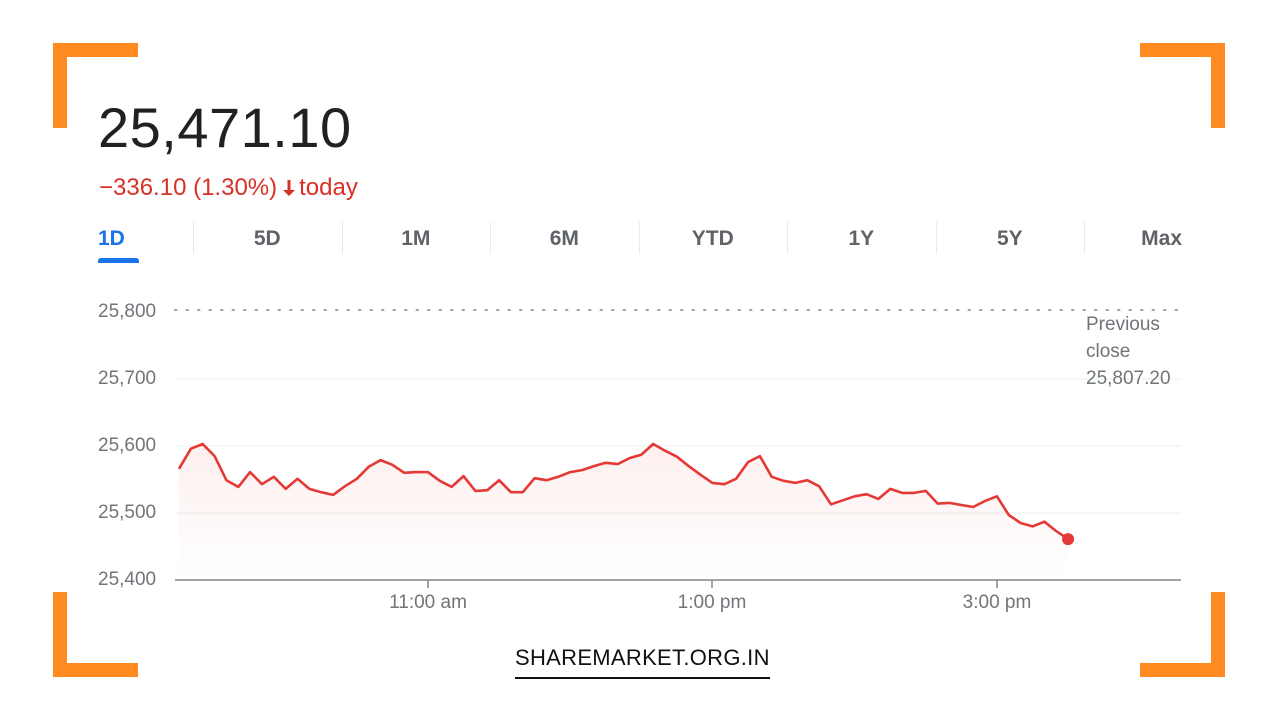  What do you see at coordinates (1182, 85) in the screenshot?
I see `corner-bracket-top-right` at bounding box center [1182, 85].